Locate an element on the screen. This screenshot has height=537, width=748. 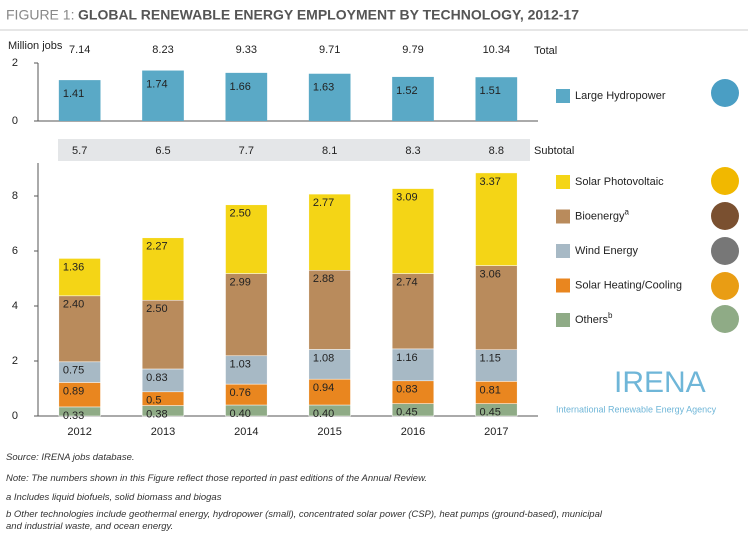
value-label: 1.63 is located at coordinates (323, 88).